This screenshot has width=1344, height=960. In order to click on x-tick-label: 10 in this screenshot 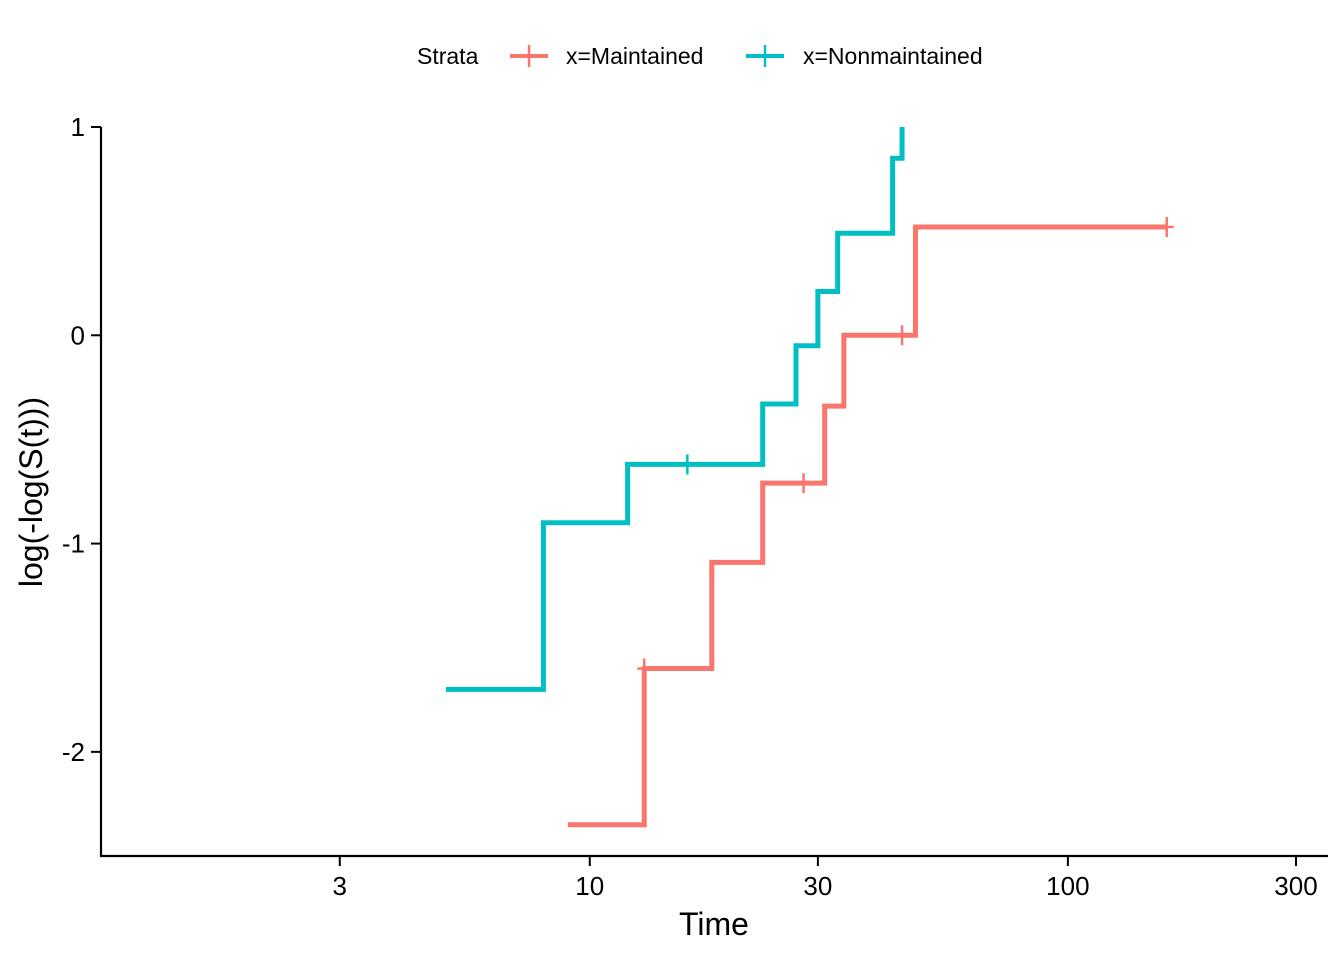, I will do `click(589, 886)`.